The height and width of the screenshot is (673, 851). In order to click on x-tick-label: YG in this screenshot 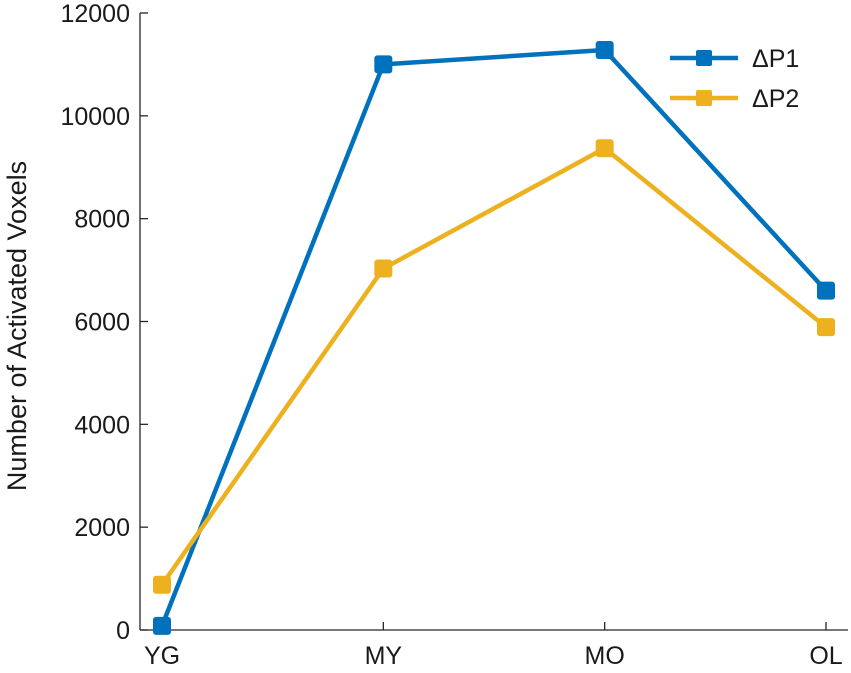, I will do `click(162, 656)`.